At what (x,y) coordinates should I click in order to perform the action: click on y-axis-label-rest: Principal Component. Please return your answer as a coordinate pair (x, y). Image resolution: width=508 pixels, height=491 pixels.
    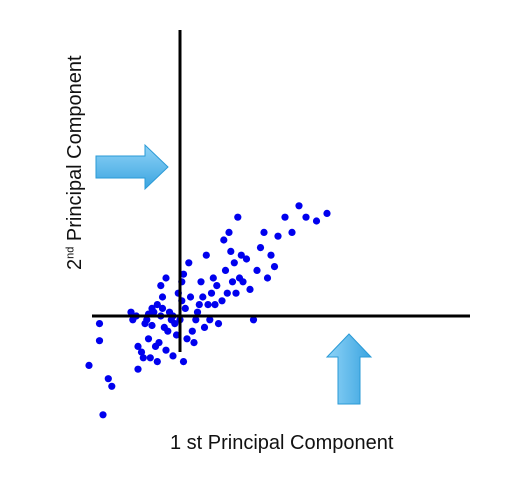
    Looking at the image, I should click on (75, 151).